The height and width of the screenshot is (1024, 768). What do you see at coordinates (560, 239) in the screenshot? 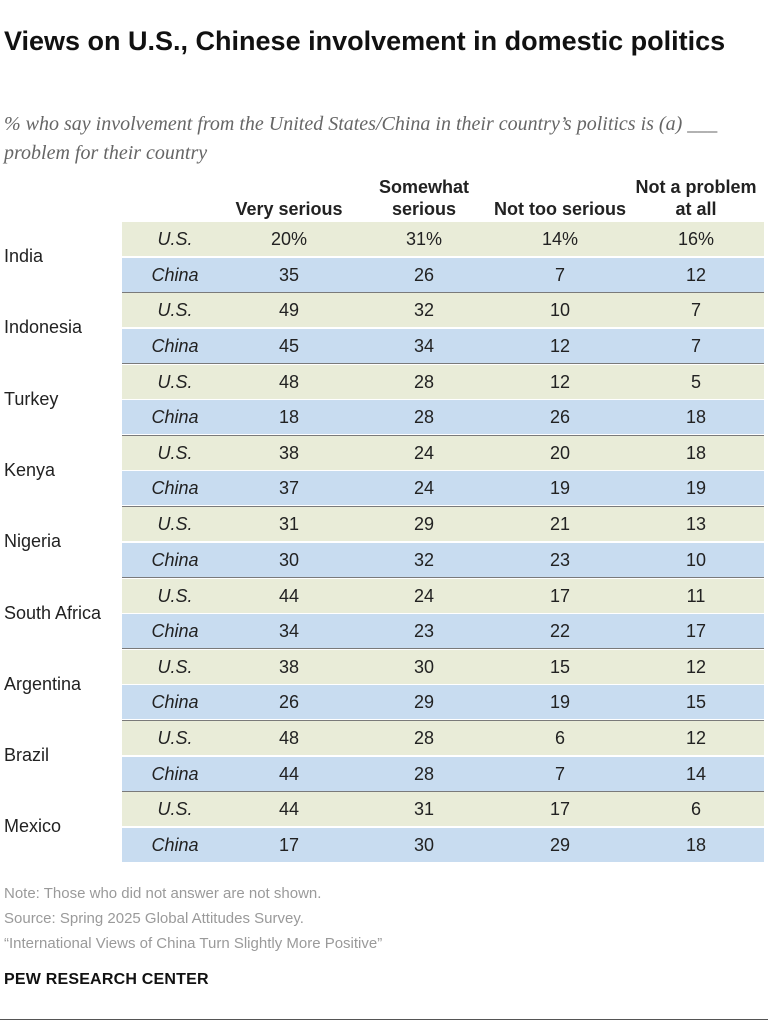
I see `table-cell: 14%` at bounding box center [560, 239].